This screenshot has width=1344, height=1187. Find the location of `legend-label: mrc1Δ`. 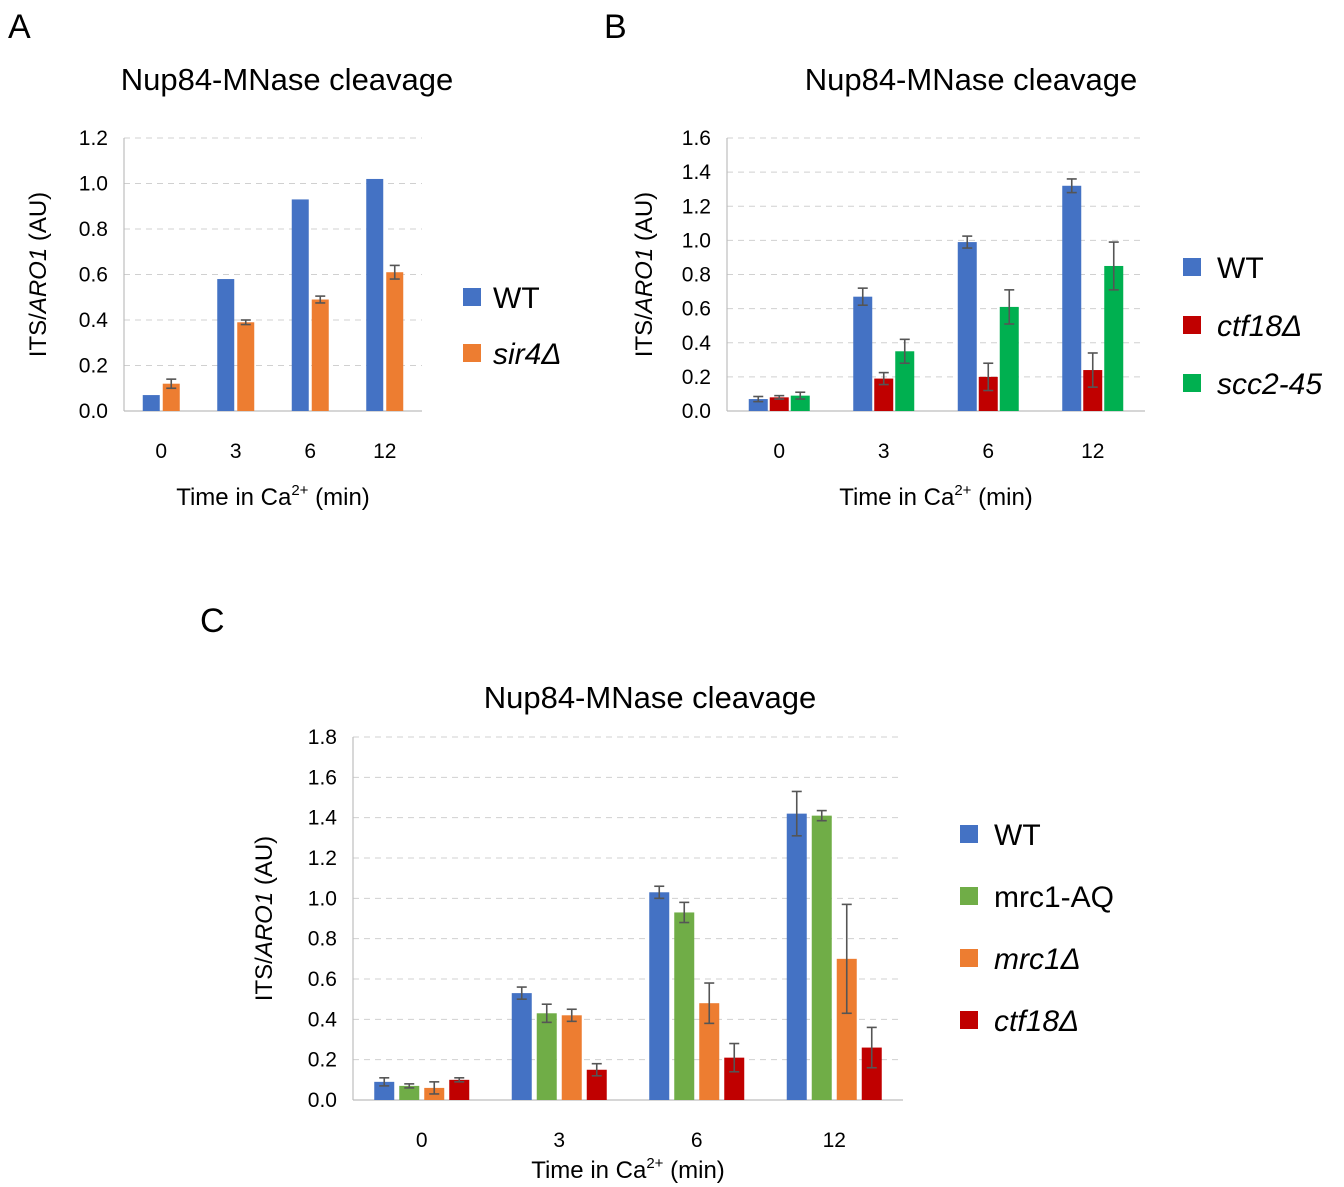

legend-label: mrc1Δ is located at coordinates (1037, 959).